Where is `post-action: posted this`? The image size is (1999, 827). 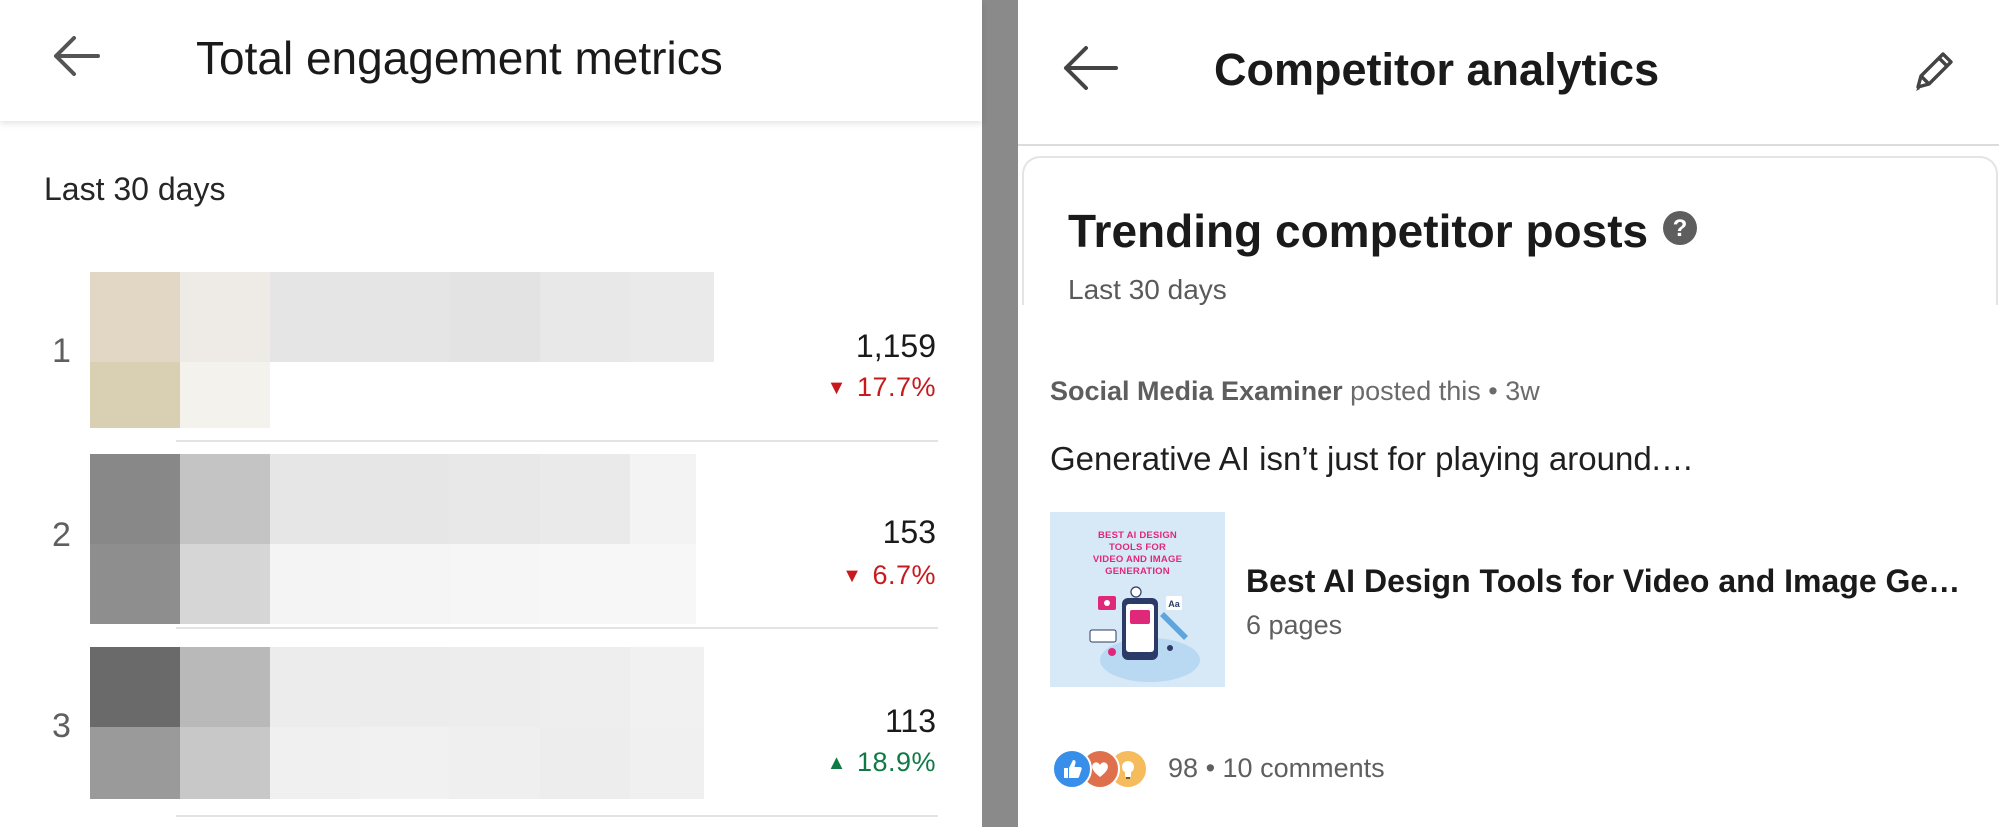
post-action: posted this is located at coordinates (1415, 391).